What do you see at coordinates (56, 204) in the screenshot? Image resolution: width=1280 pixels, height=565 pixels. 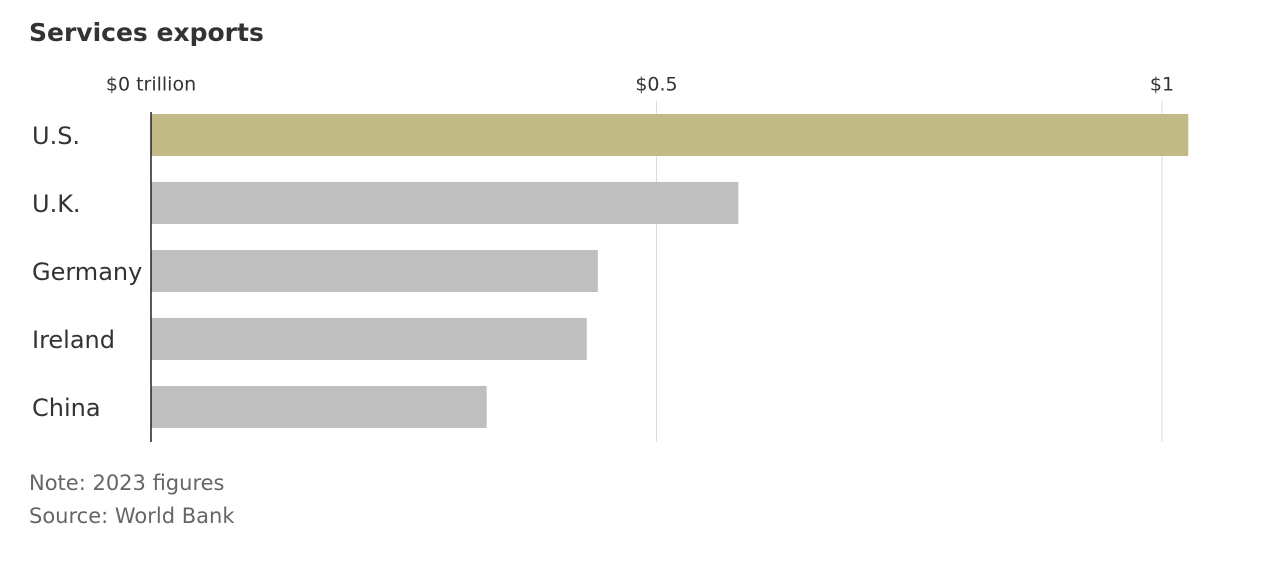 I see `y-tick-label: U.K.` at bounding box center [56, 204].